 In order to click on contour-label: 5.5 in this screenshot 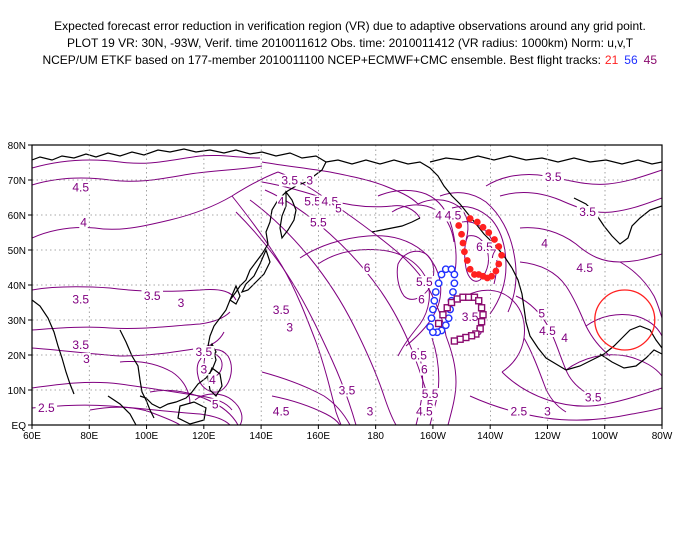, I will do `click(424, 282)`.